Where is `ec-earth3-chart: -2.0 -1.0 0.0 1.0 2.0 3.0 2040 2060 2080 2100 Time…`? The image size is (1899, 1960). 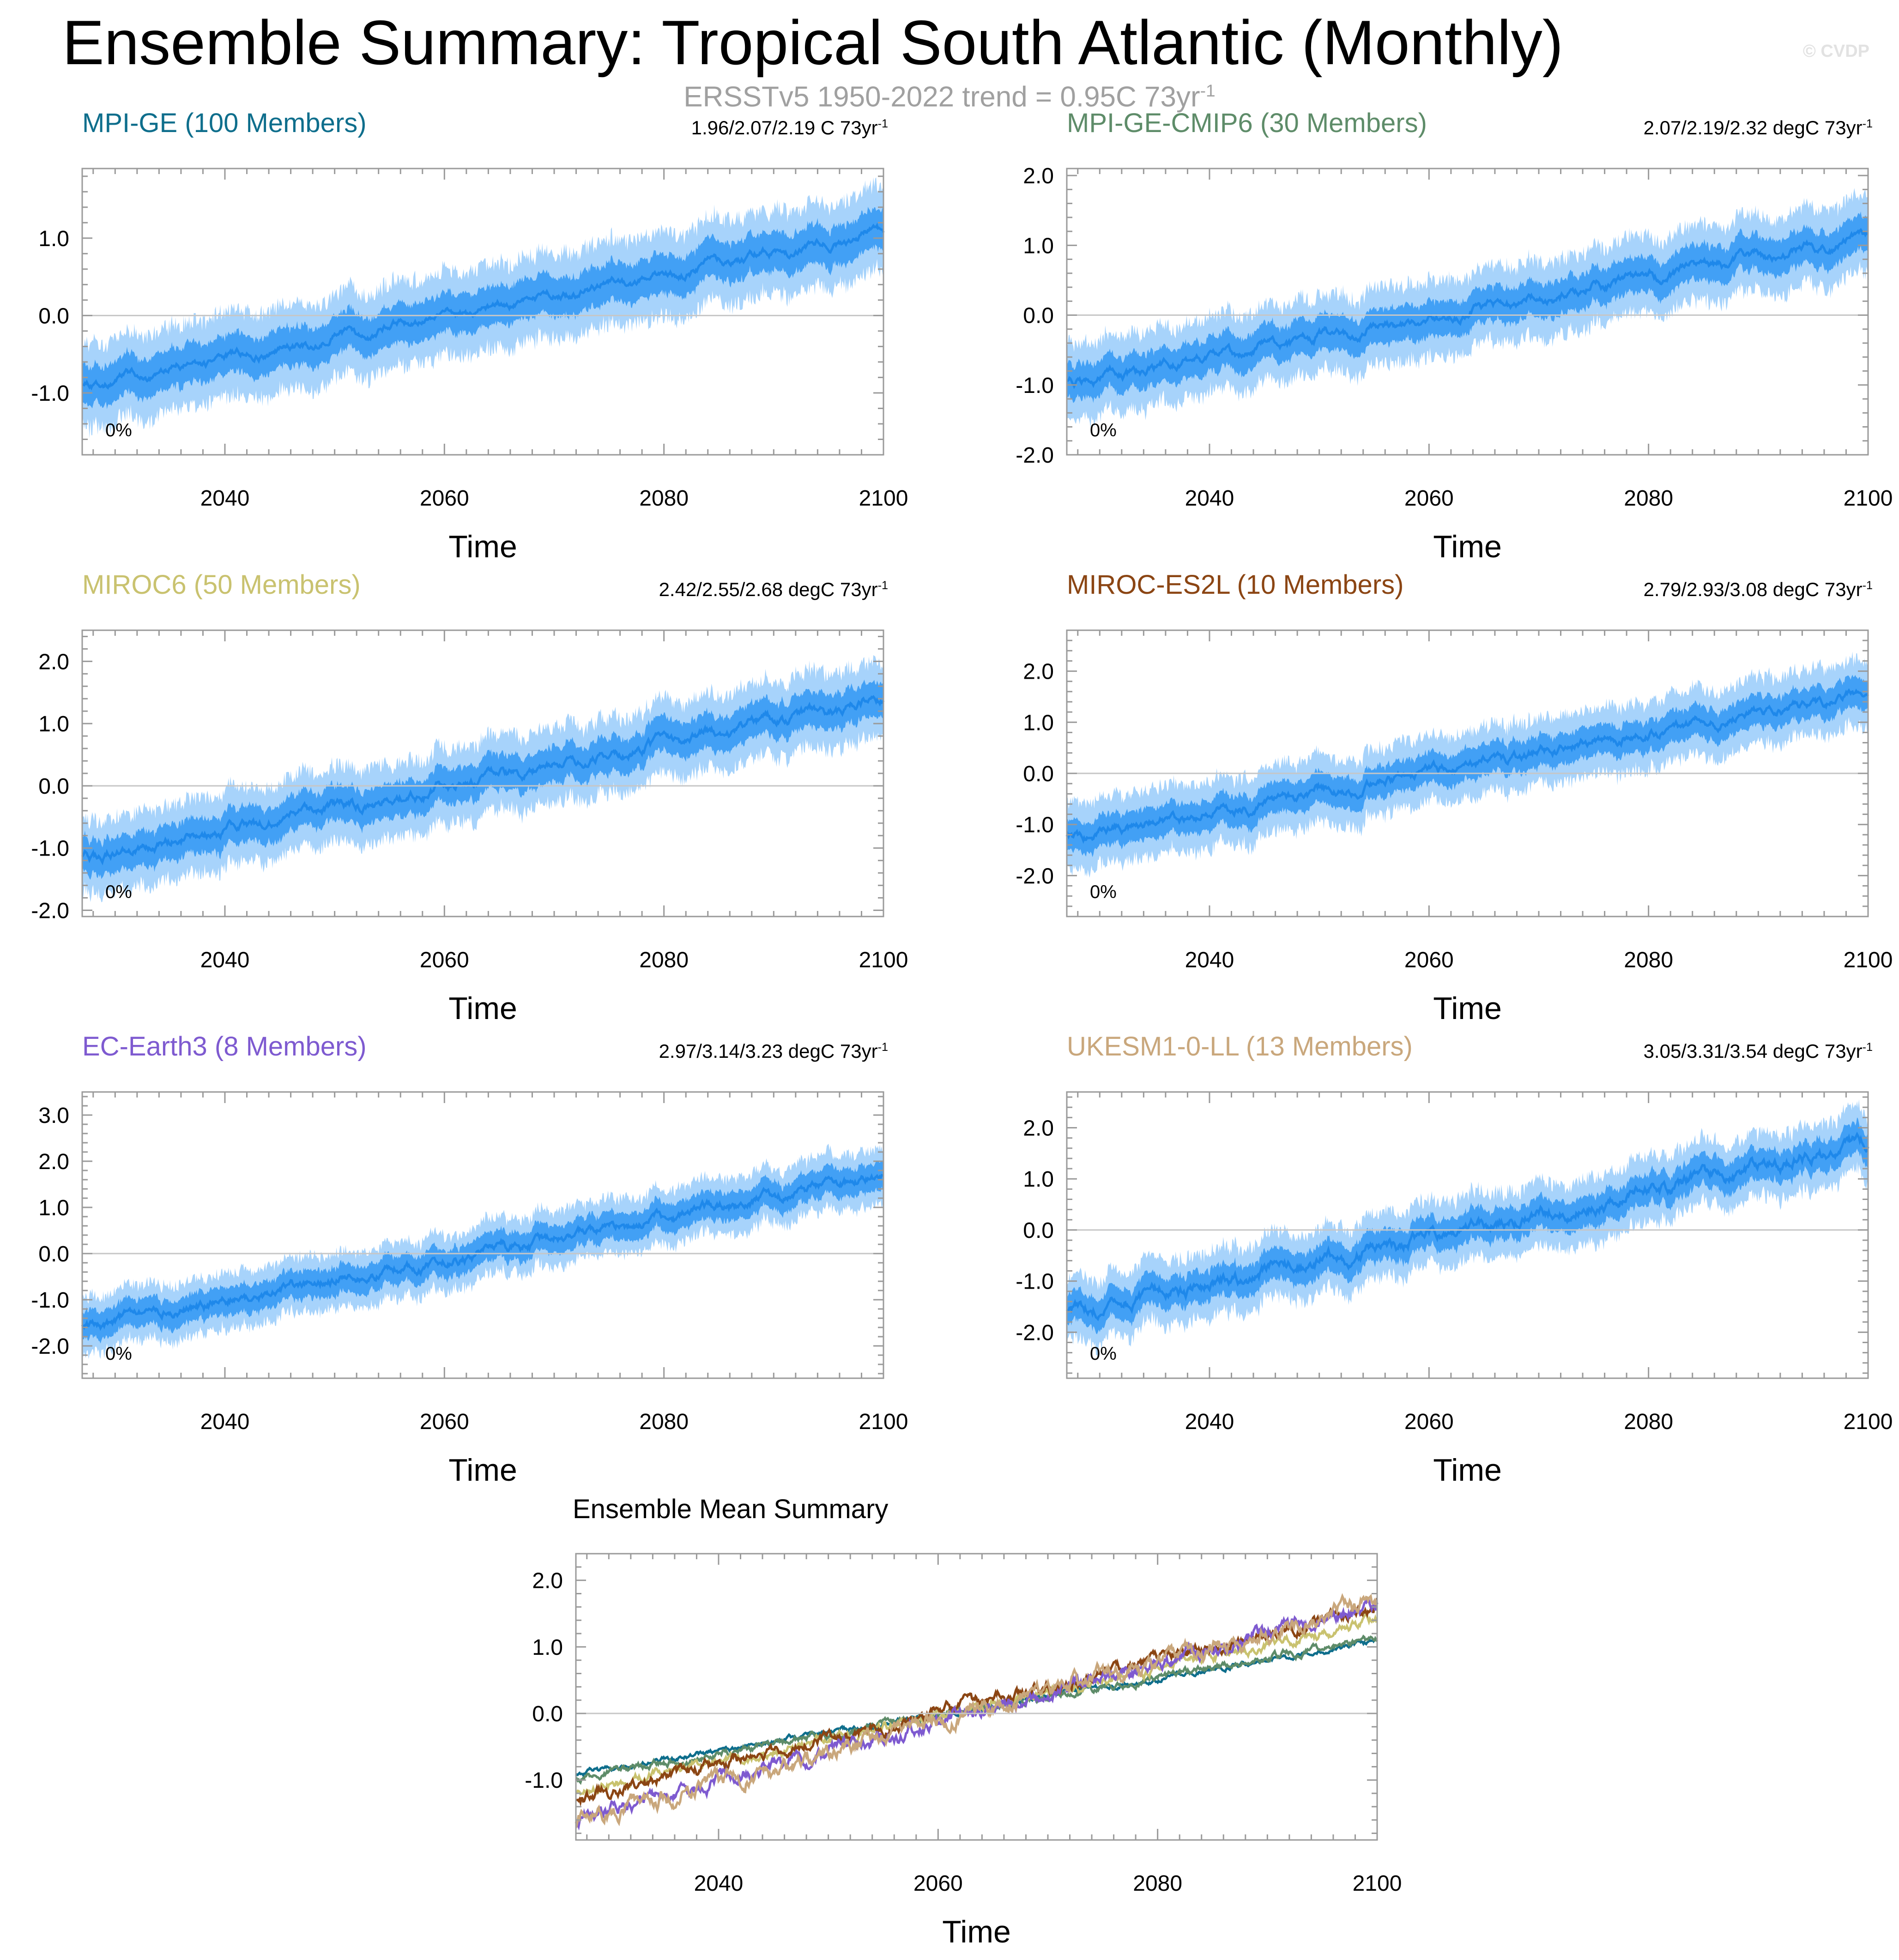 ec-earth3-chart: -2.0 -1.0 0.0 1.0 2.0 3.0 2040 2060 2080 2100 Time… is located at coordinates (469, 1289).